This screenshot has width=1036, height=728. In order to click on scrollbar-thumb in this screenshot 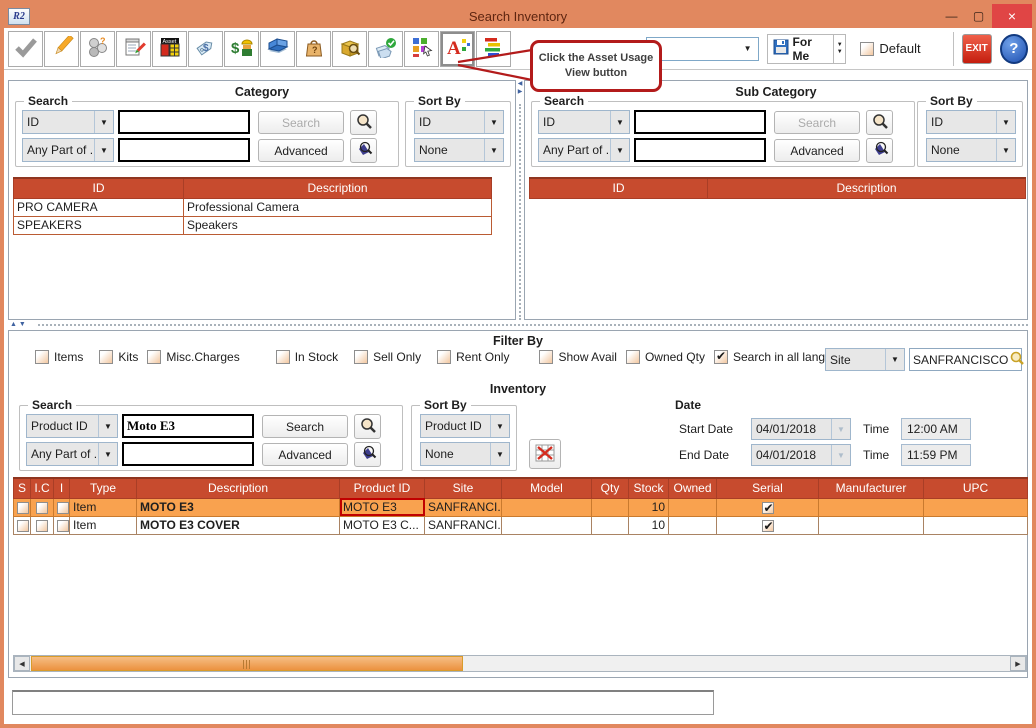, I will do `click(247, 663)`.